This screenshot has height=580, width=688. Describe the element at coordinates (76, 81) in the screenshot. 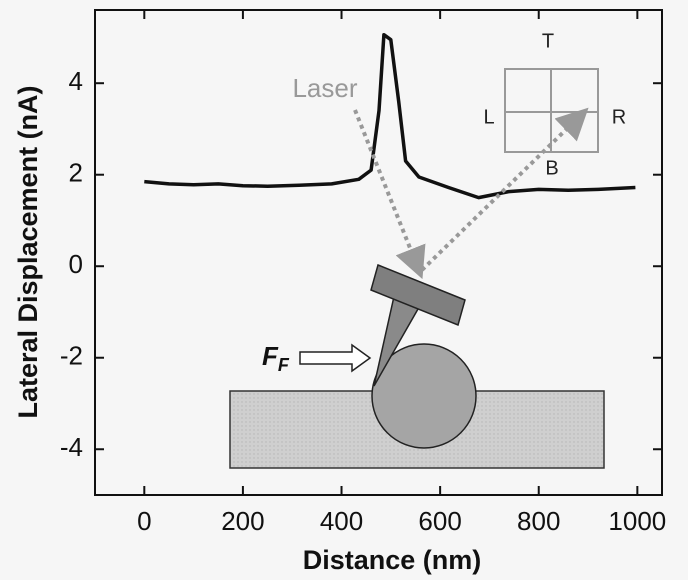

I see `y-tick-label: 4` at that location.